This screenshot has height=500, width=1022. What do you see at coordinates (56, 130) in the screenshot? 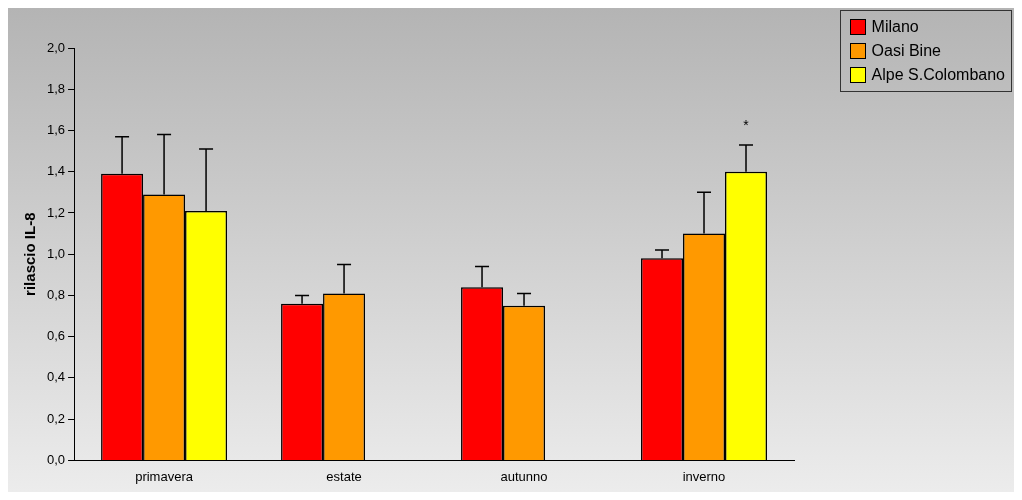
I see `y-tick-label: 1,6` at bounding box center [56, 130].